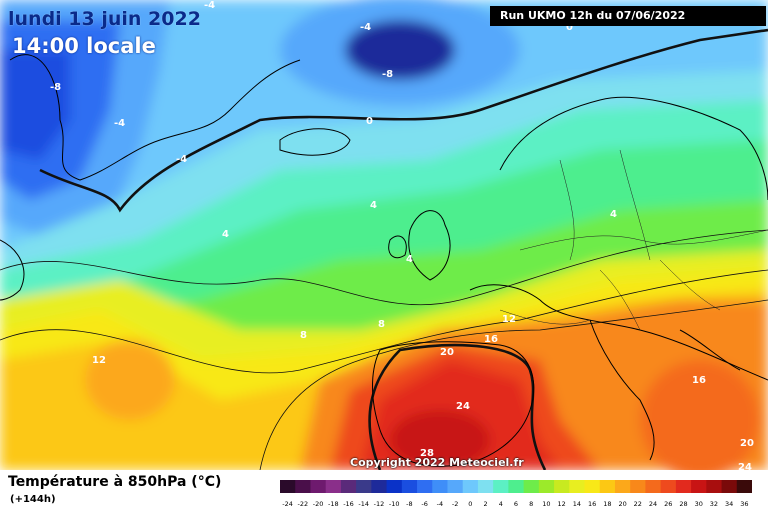  I want to click on scale-tick-label: 22, so click(638, 504).